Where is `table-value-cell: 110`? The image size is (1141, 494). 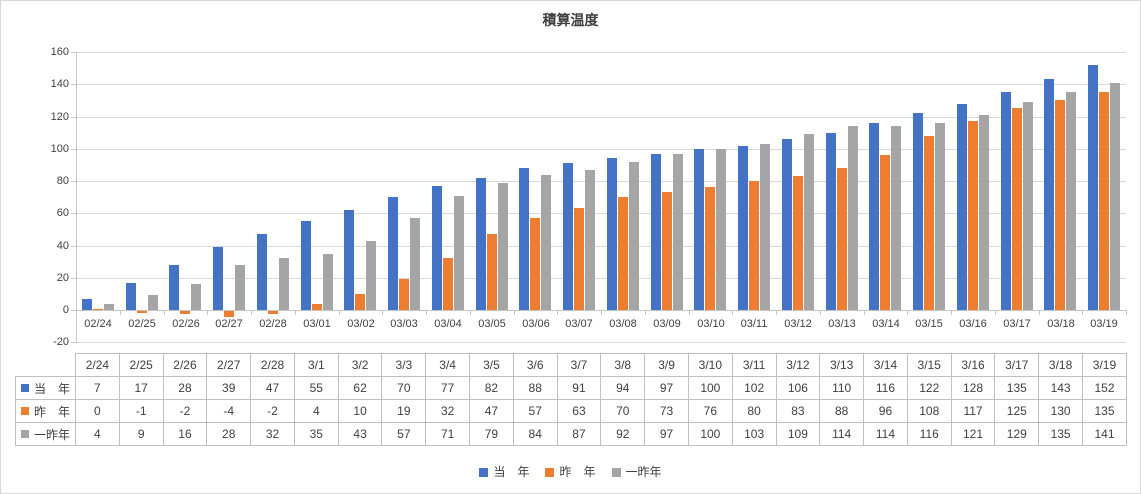 table-value-cell: 110 is located at coordinates (842, 388).